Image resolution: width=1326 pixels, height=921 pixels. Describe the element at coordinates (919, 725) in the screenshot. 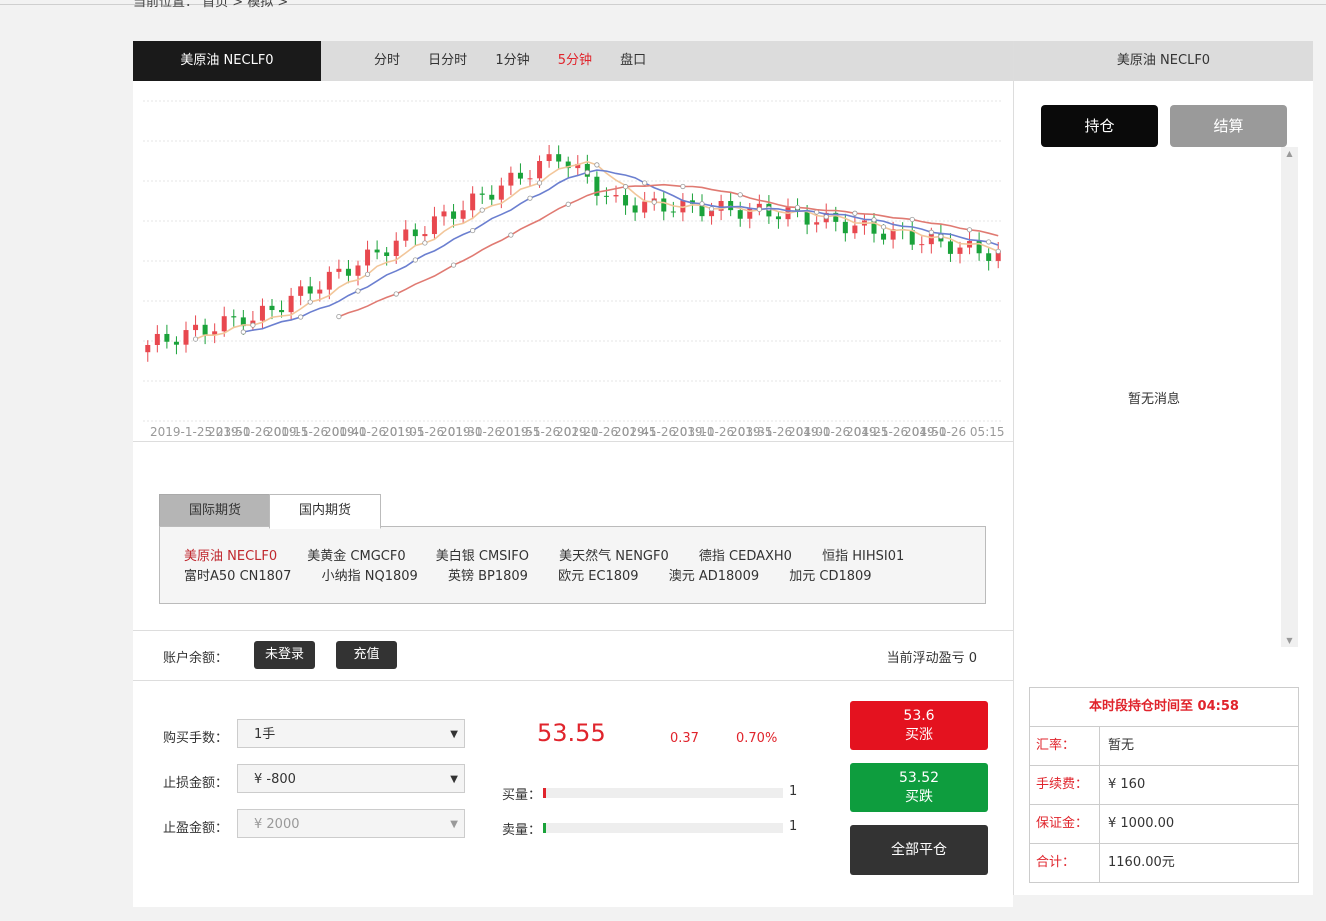

I see `buy-up-button: 53.6 买涨` at that location.